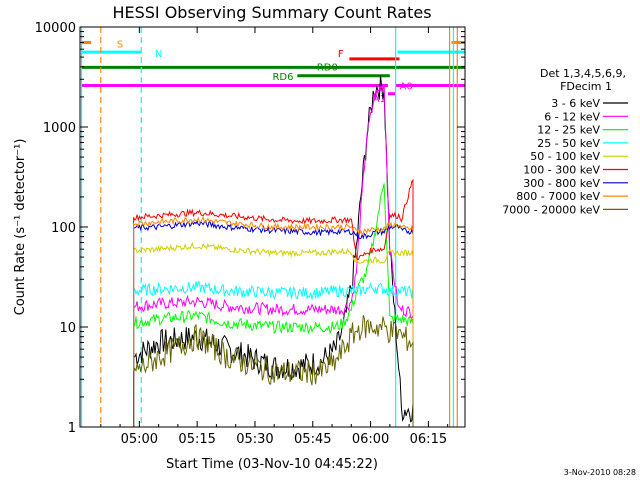  Describe the element at coordinates (282, 77) in the screenshot. I see `status-label-rd6: RD6` at that location.